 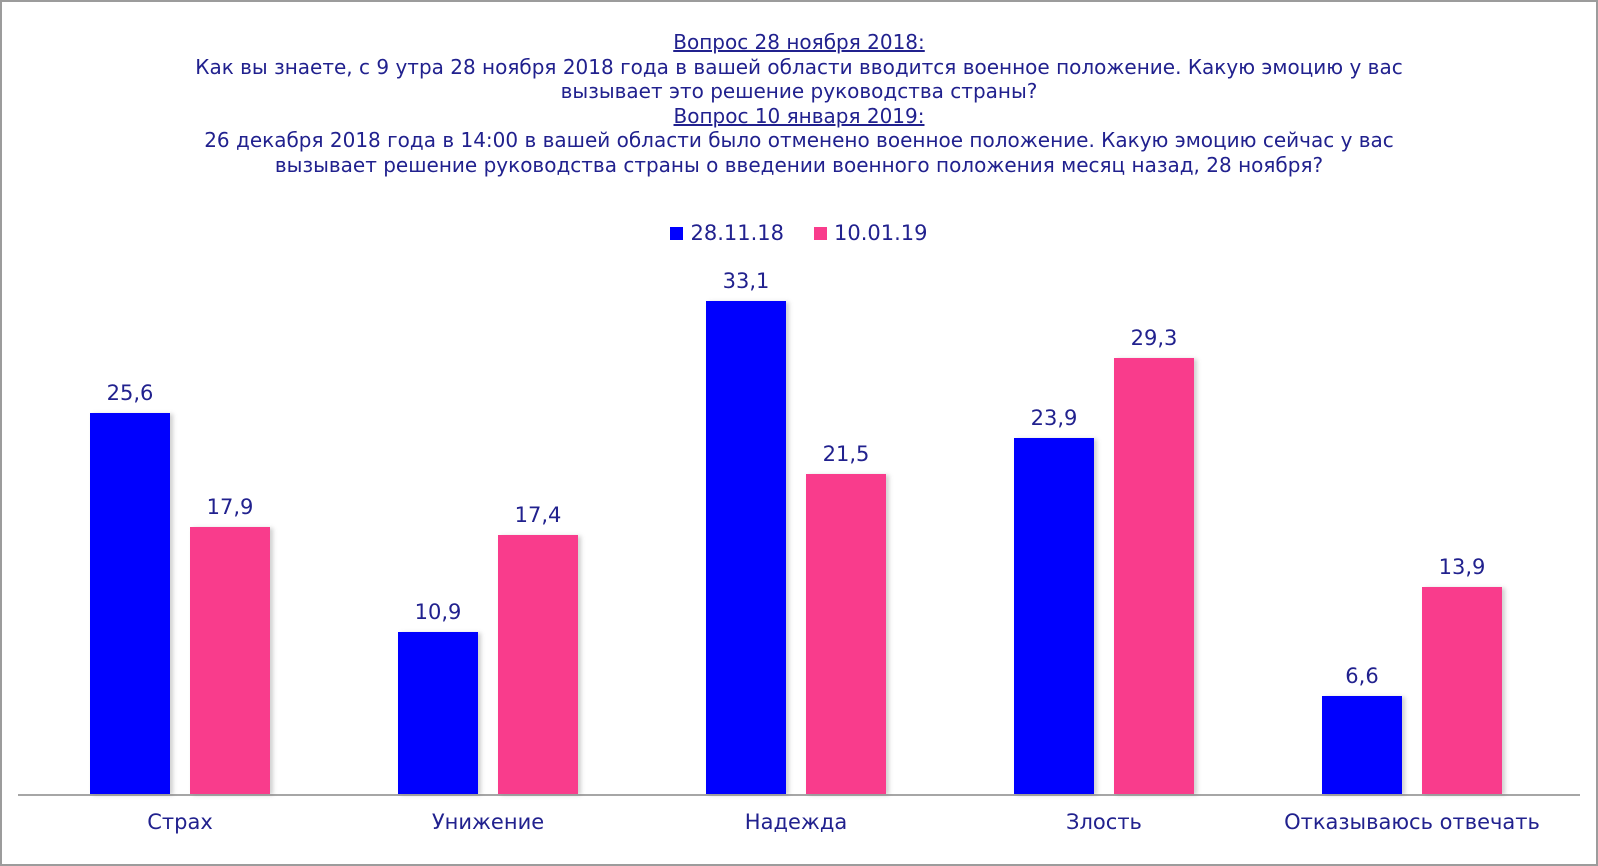 What do you see at coordinates (737, 233) in the screenshot?
I see `legend-label: 28.11.18` at bounding box center [737, 233].